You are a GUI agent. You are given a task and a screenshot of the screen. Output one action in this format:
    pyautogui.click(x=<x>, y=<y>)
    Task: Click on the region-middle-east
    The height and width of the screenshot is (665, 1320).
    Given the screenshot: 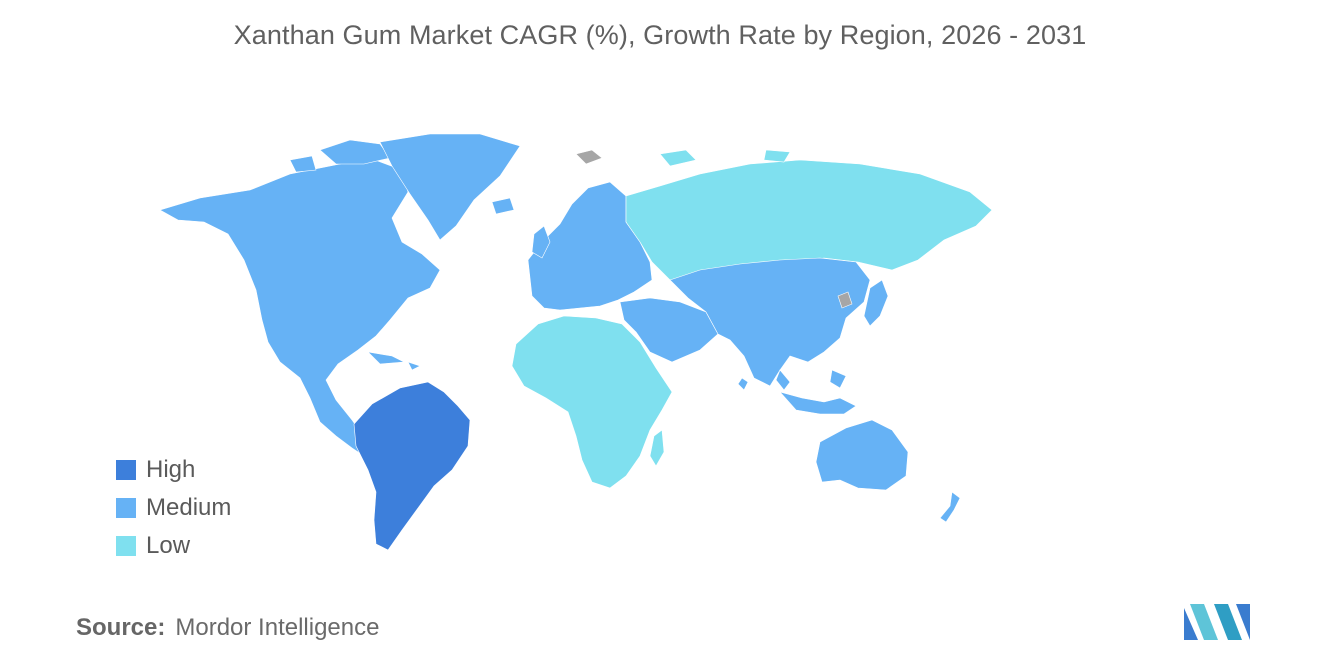 What is the action you would take?
    pyautogui.click(x=669, y=330)
    